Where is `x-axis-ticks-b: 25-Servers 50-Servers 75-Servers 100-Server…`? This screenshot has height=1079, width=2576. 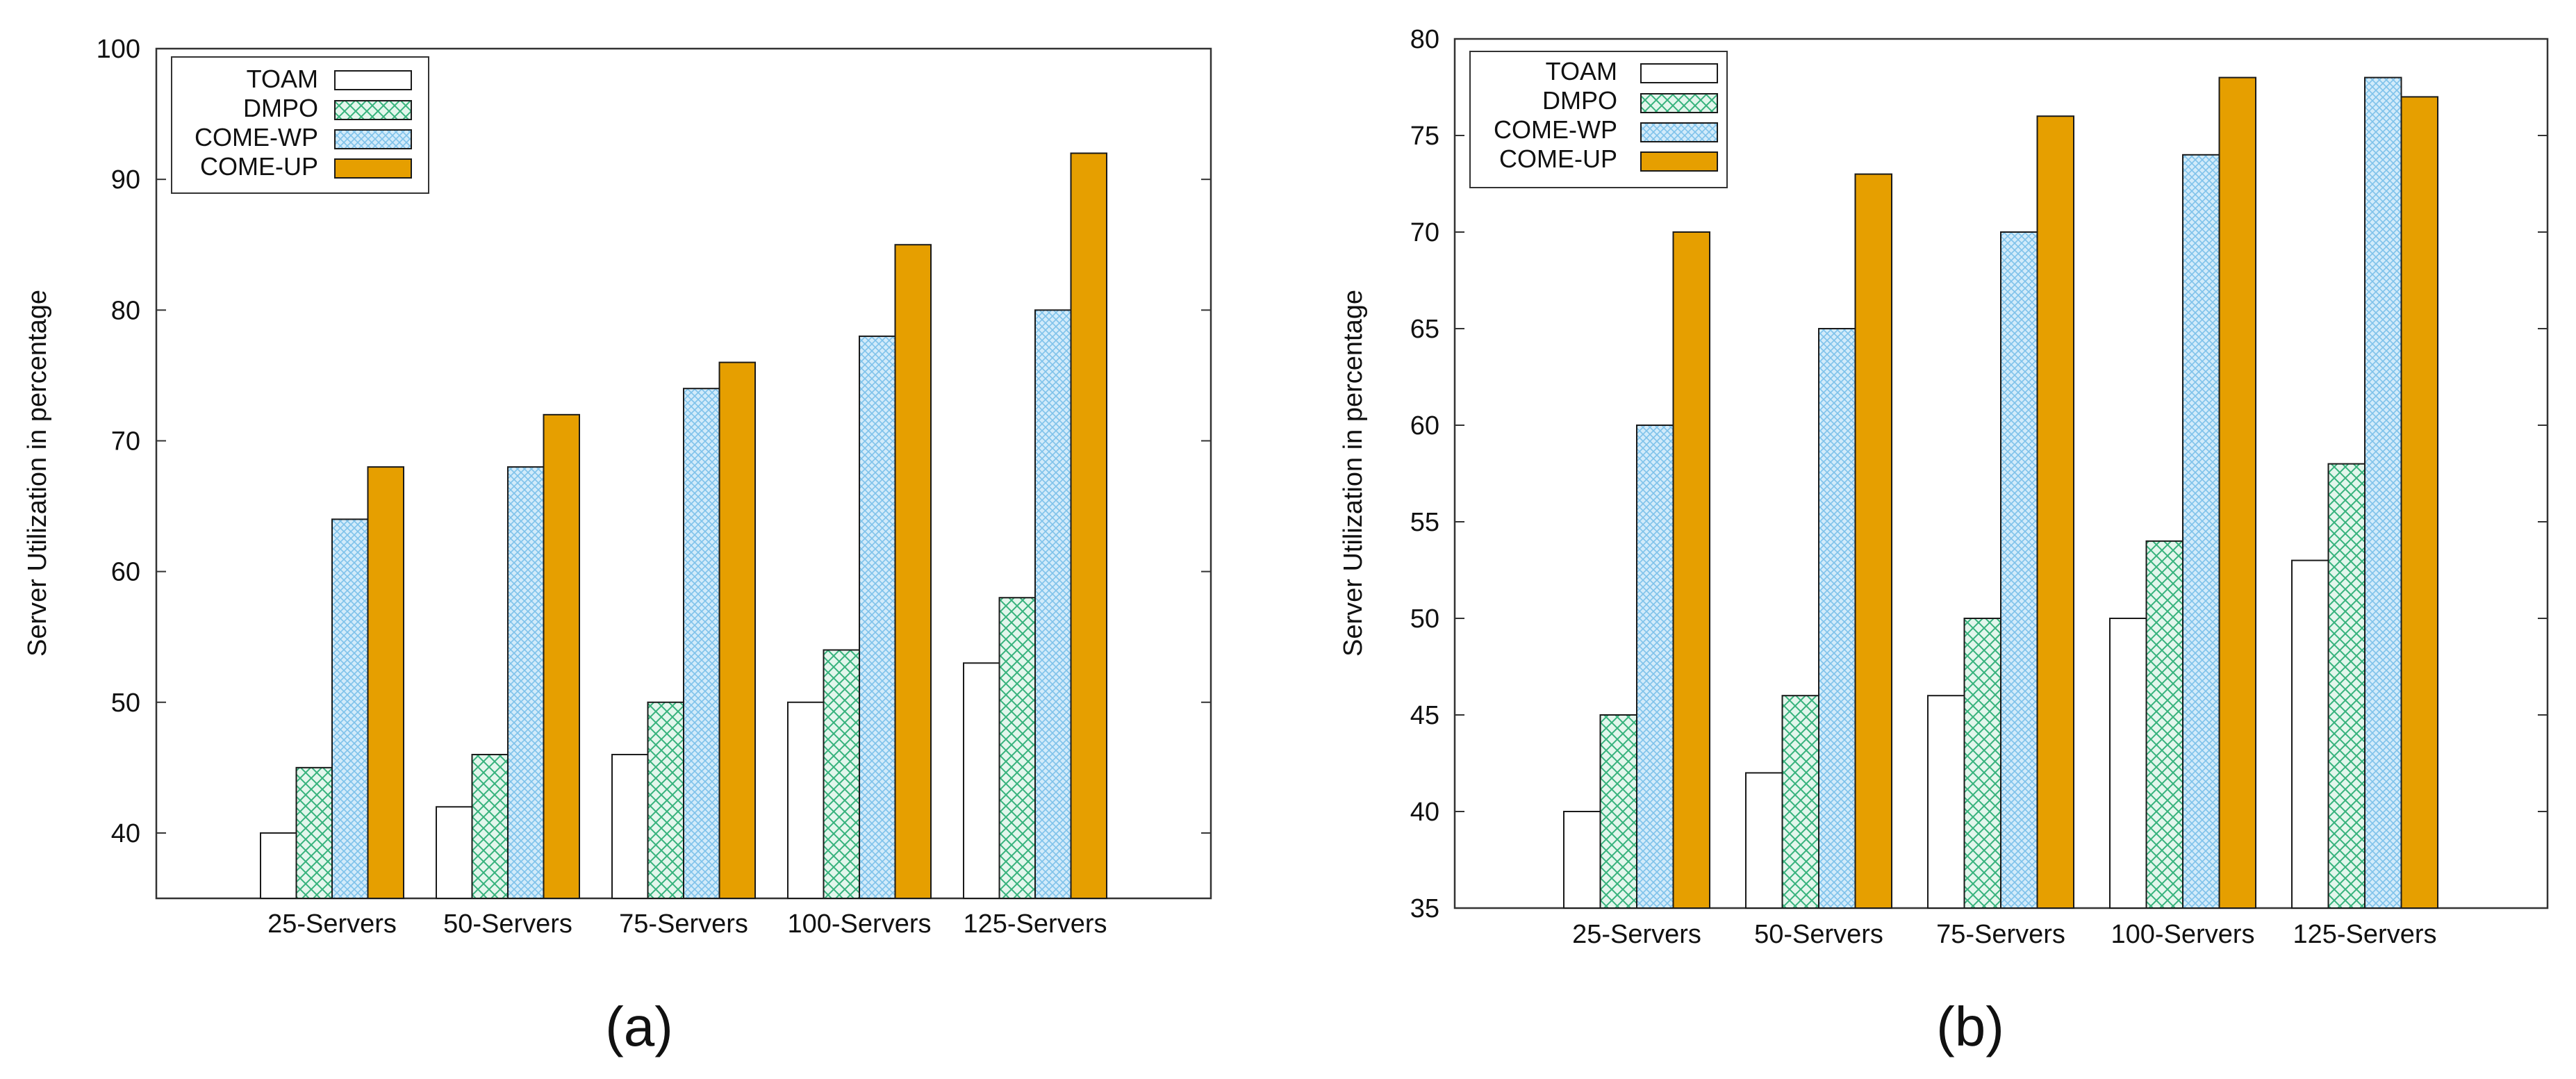 x-axis-ticks-b: 25-Servers 50-Servers 75-Servers 100-Server… is located at coordinates (2004, 934).